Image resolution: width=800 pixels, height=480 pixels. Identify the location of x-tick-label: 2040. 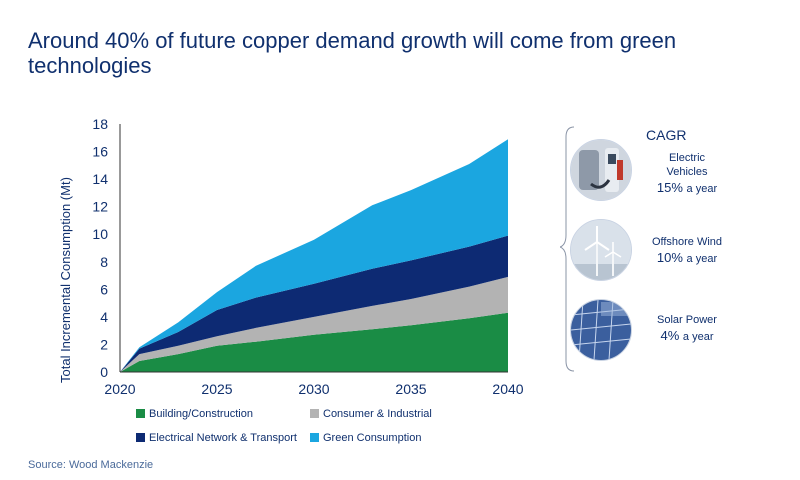
(507, 389).